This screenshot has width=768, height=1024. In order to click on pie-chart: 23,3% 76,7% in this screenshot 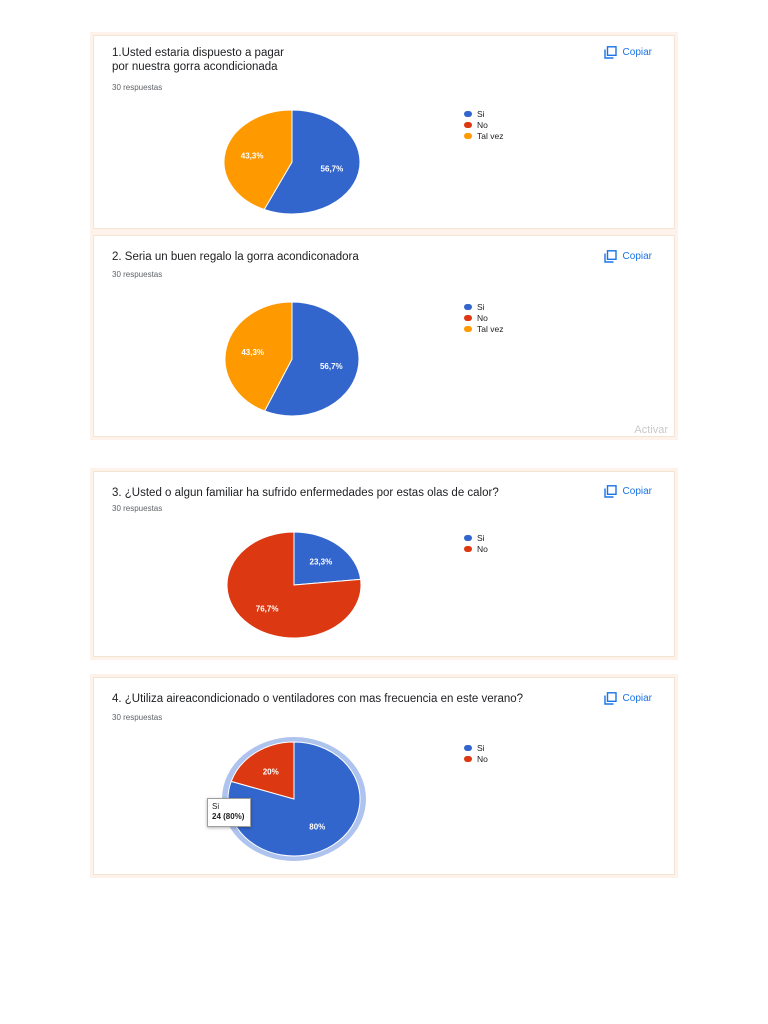, I will do `click(294, 585)`.